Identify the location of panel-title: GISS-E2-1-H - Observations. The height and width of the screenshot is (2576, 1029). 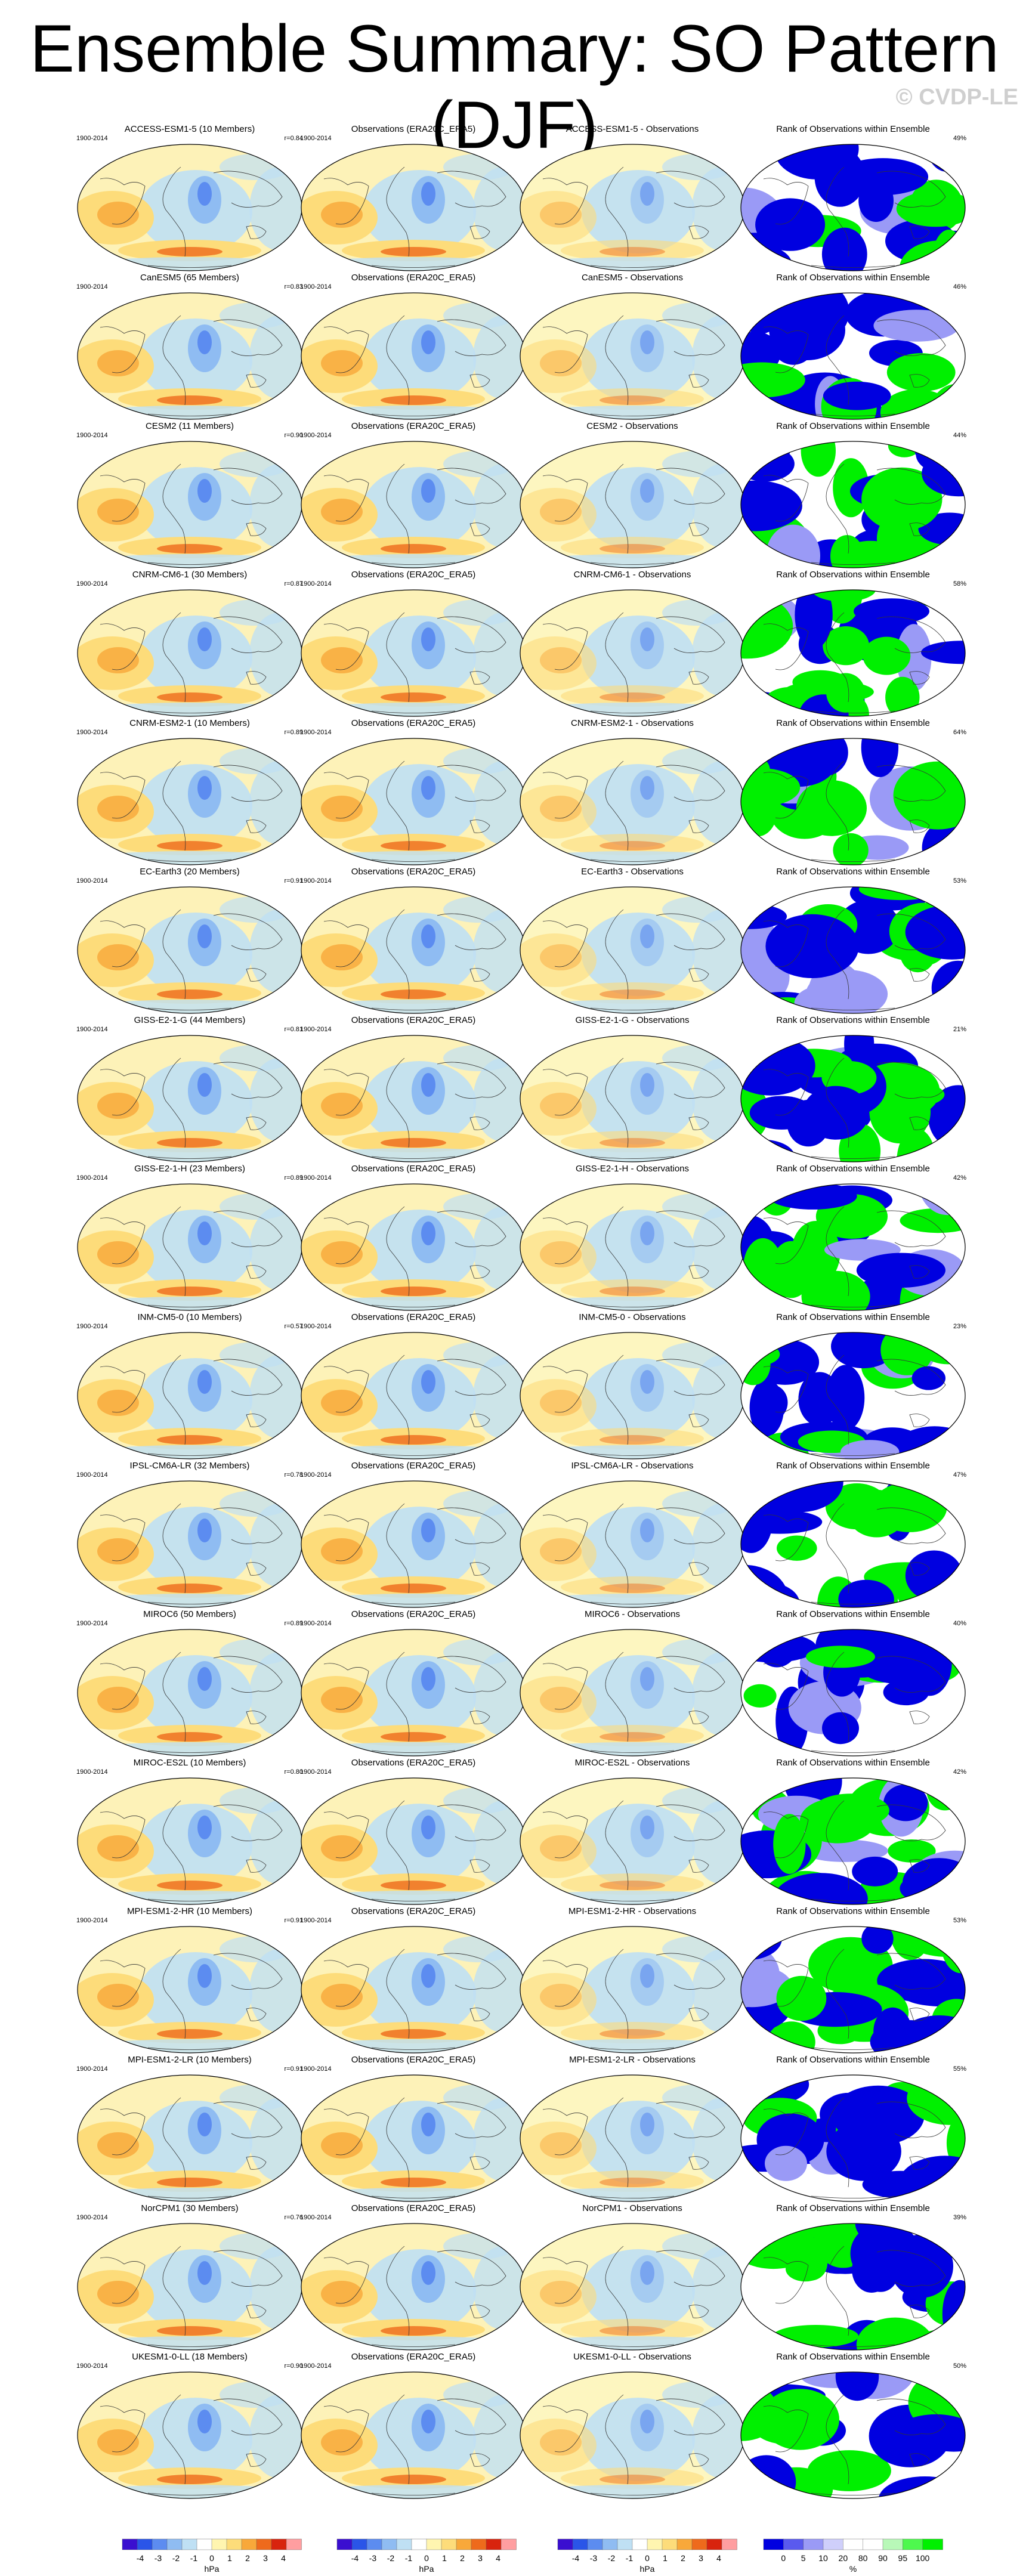
(632, 1169).